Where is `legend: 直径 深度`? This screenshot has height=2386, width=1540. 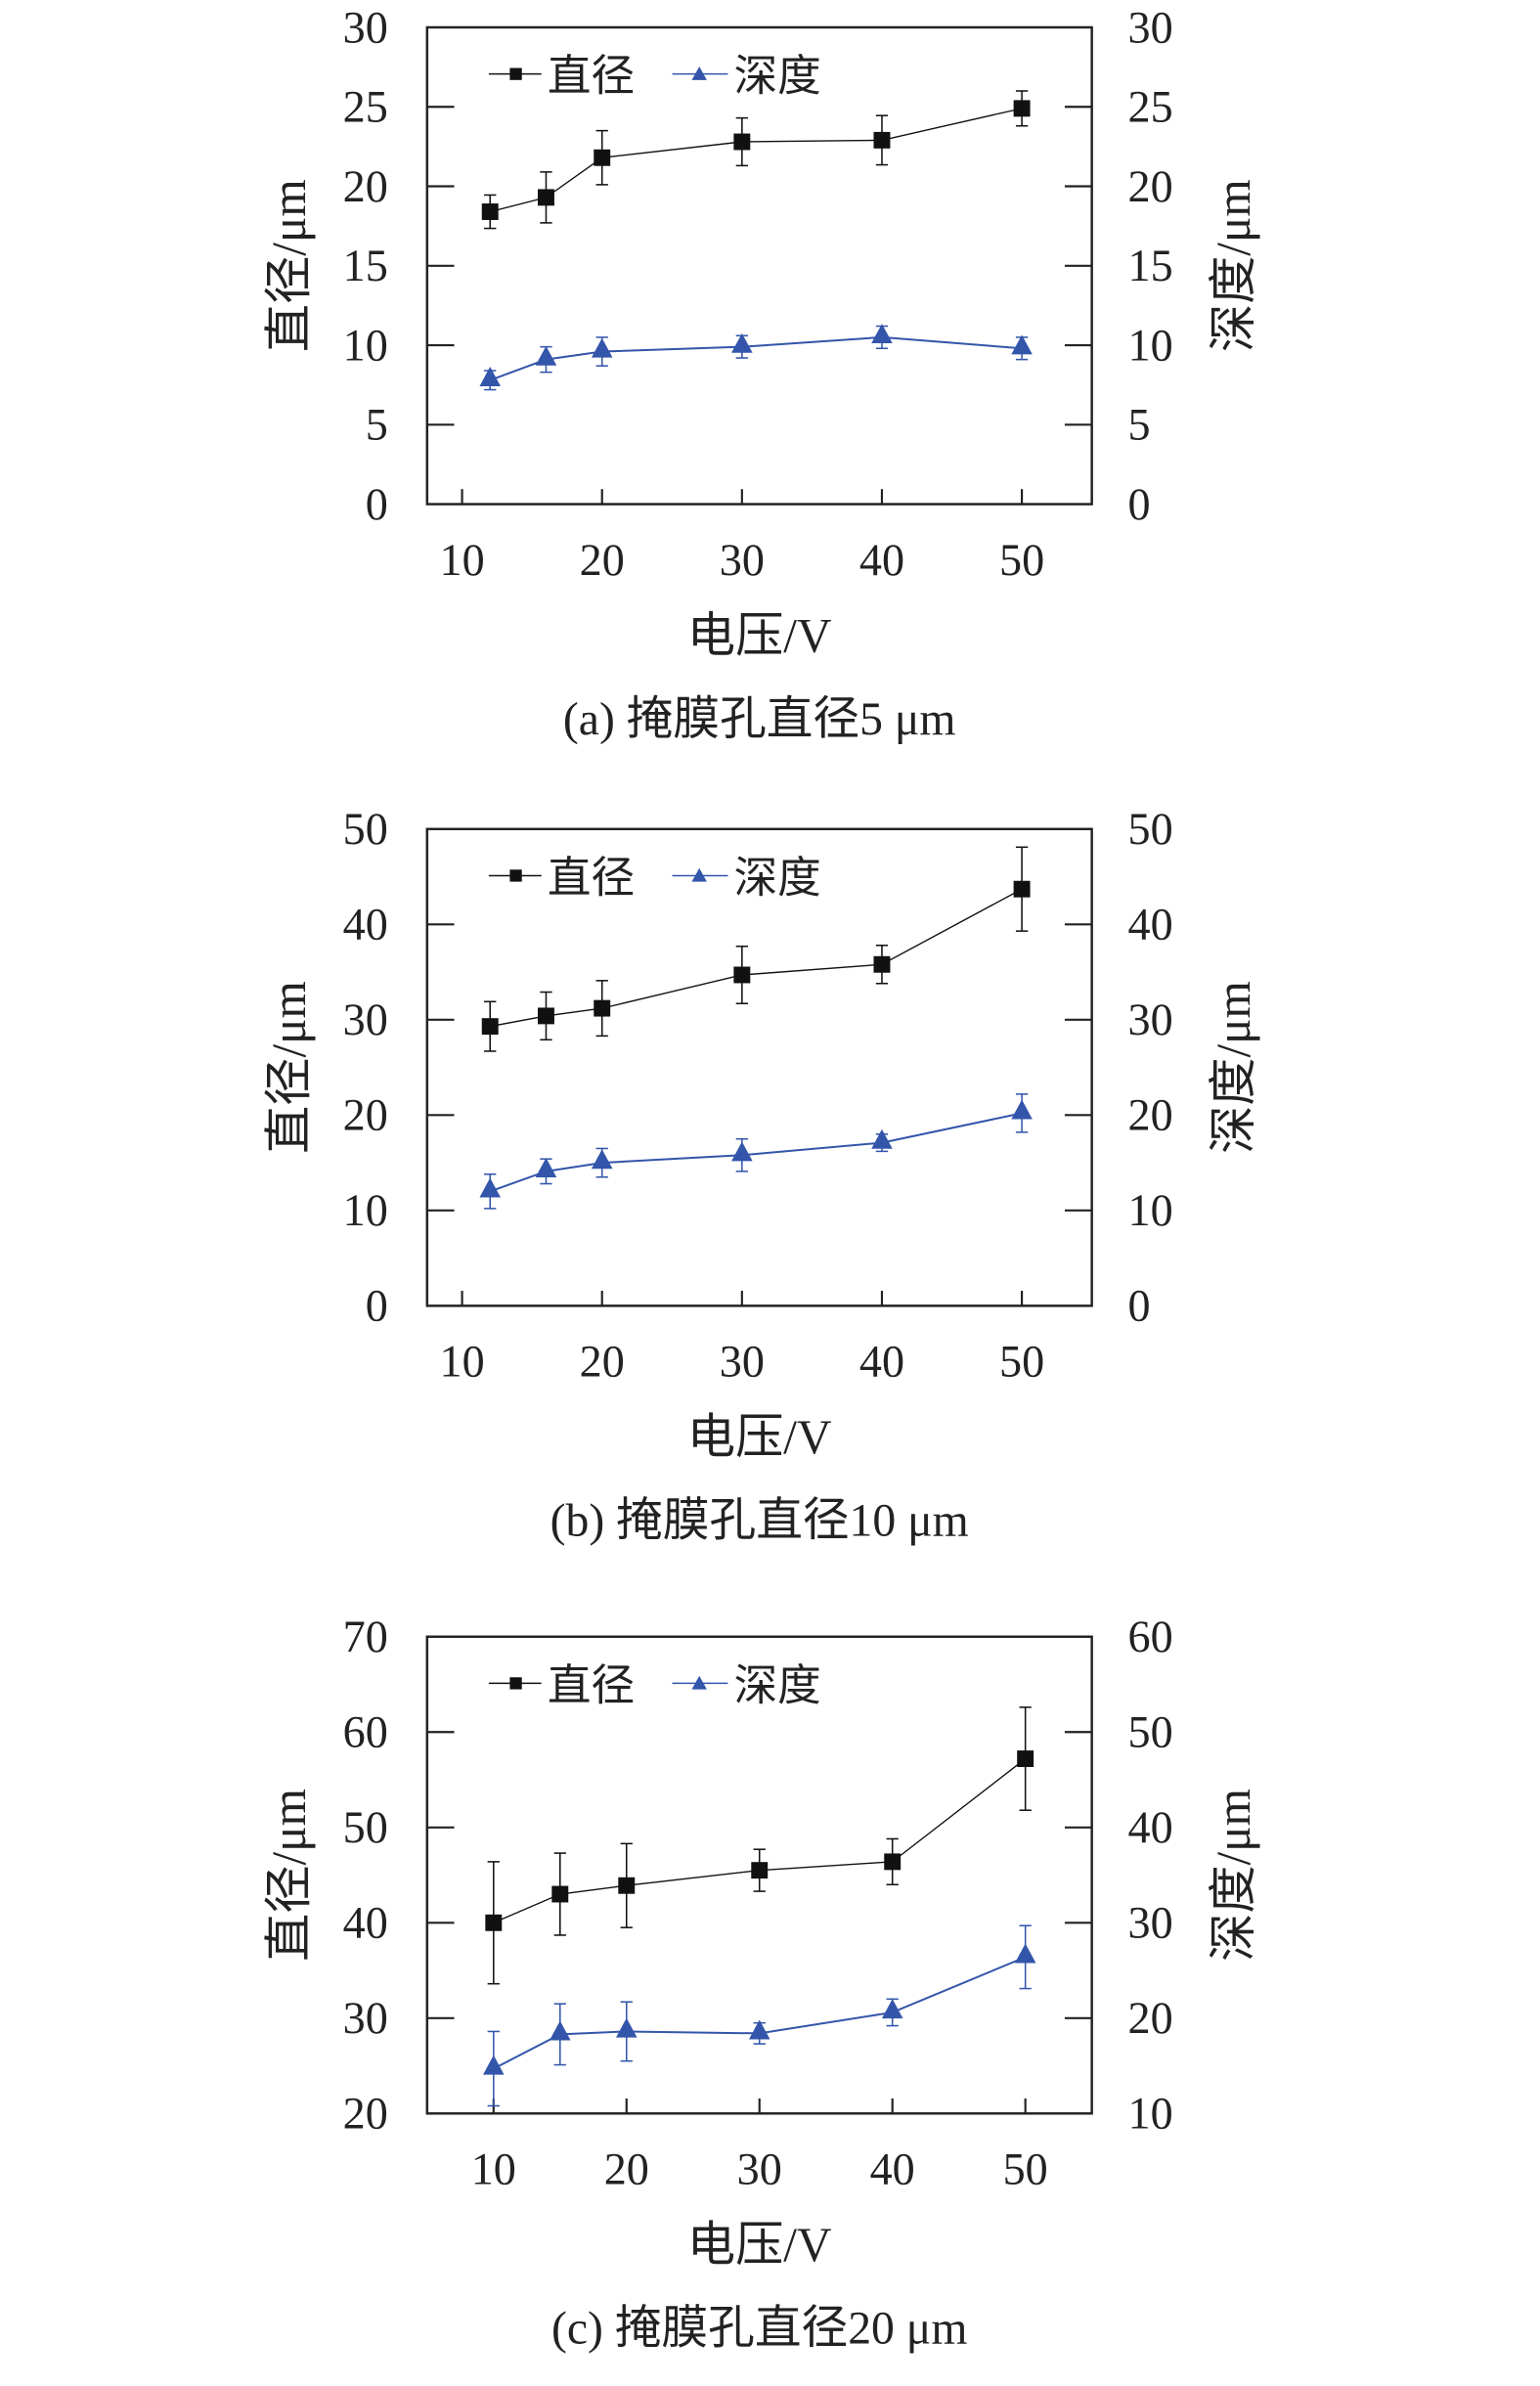
legend: 直径 深度 is located at coordinates (654, 878).